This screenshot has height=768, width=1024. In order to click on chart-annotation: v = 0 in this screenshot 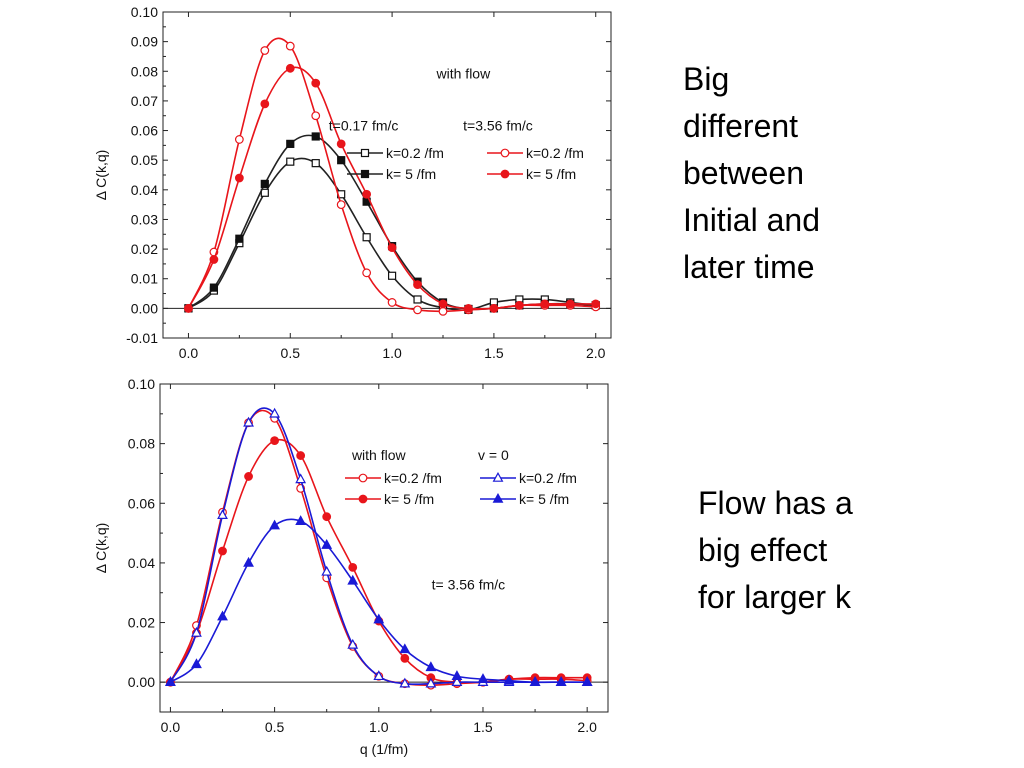, I will do `click(493, 455)`.